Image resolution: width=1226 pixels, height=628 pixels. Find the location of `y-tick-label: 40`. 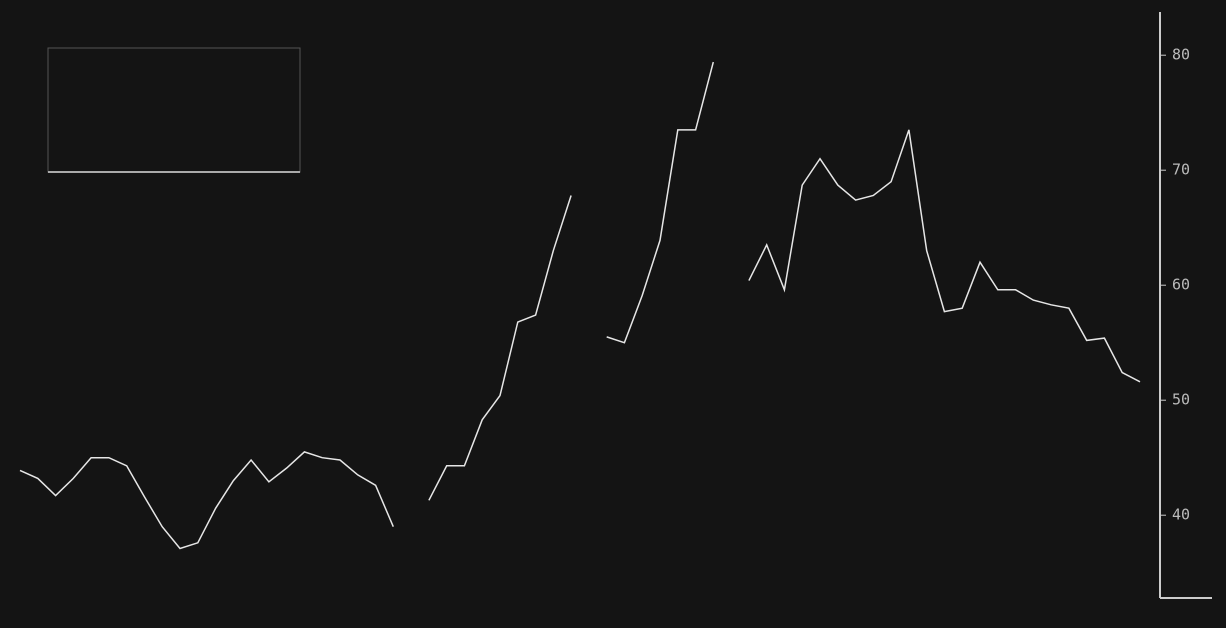

y-tick-label: 40 is located at coordinates (1181, 515).